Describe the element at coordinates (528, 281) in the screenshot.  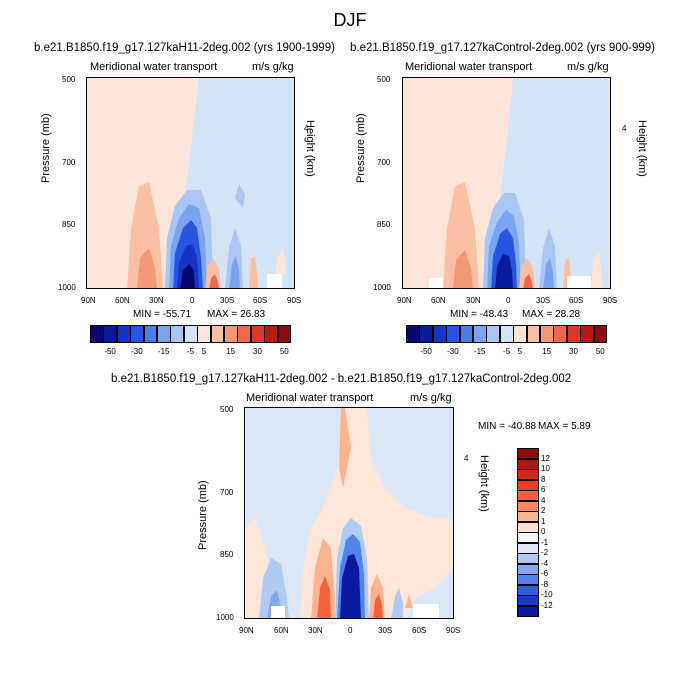
I see `panel-b-pos-eq-inner` at that location.